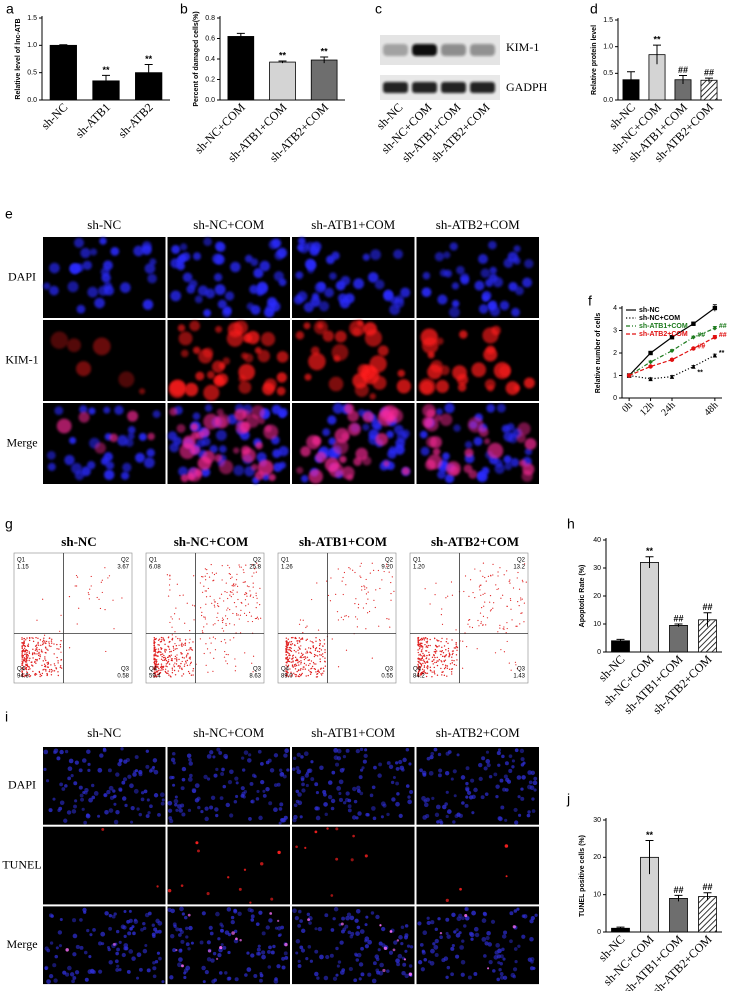 This screenshot has width=731, height=991. What do you see at coordinates (709, 90) in the screenshot?
I see `bar` at bounding box center [709, 90].